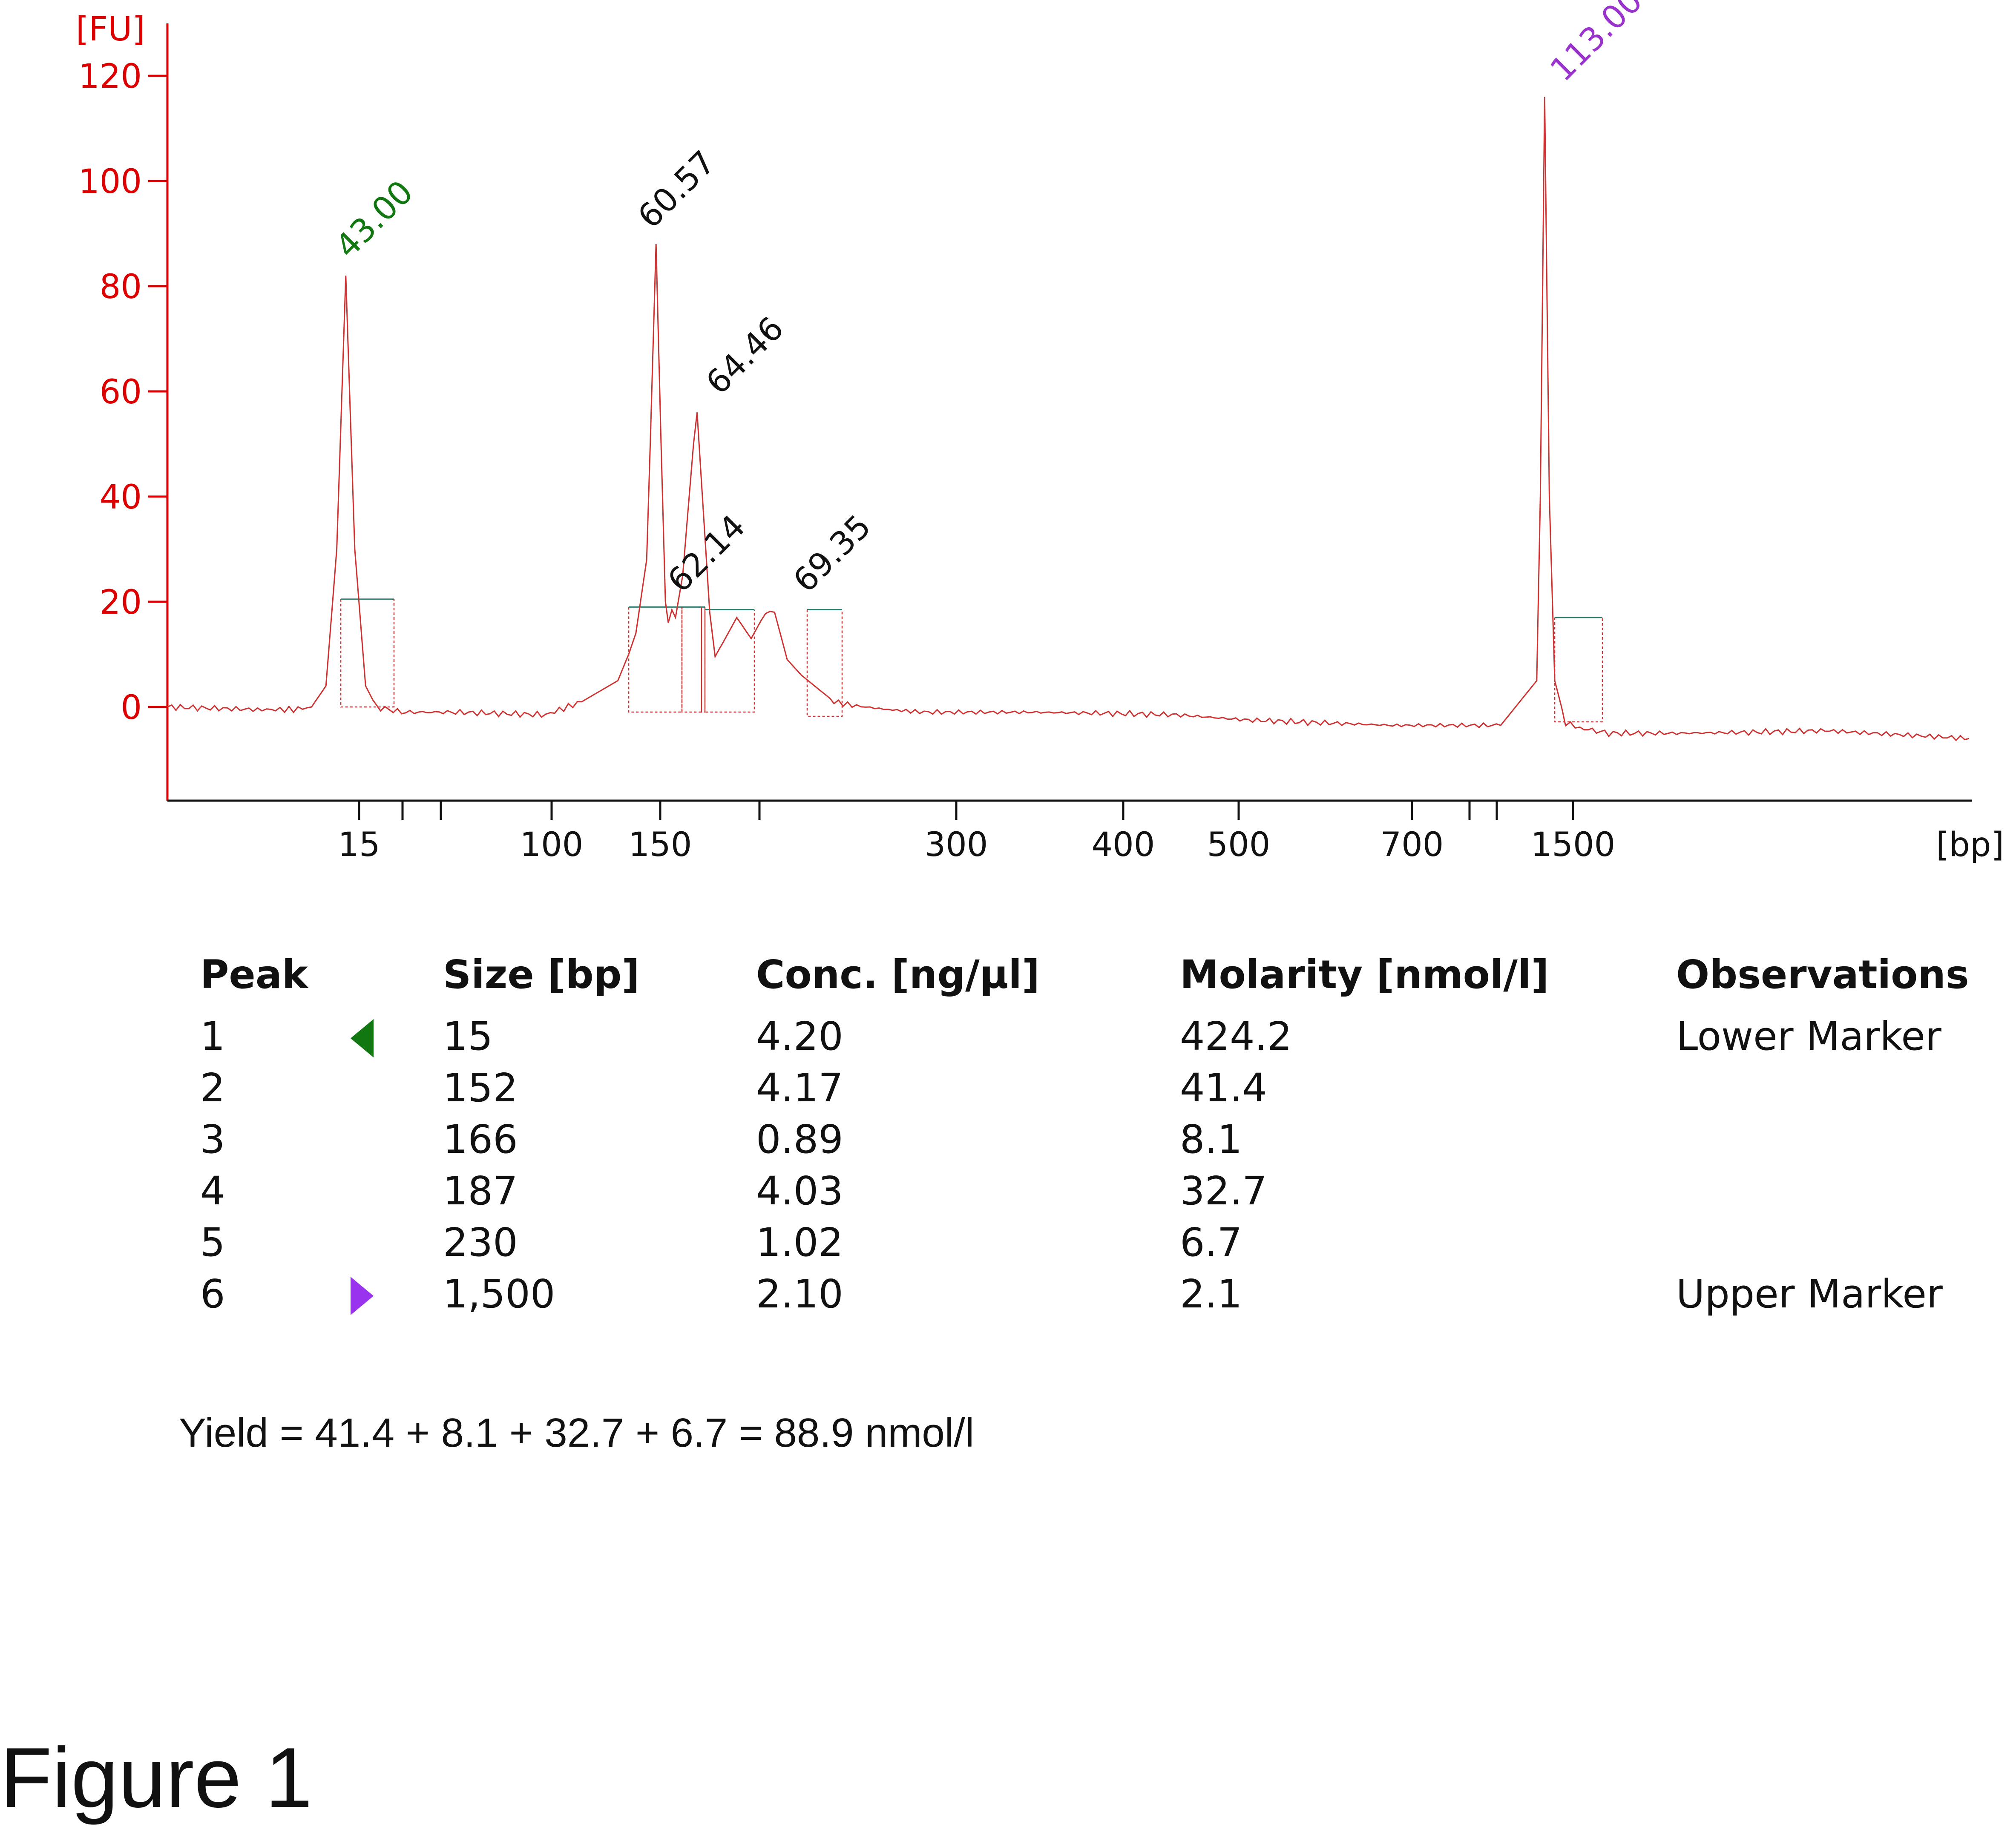 Image resolution: width=2016 pixels, height=1827 pixels. Describe the element at coordinates (212, 1242) in the screenshot. I see `row-5-peak: 5` at that location.